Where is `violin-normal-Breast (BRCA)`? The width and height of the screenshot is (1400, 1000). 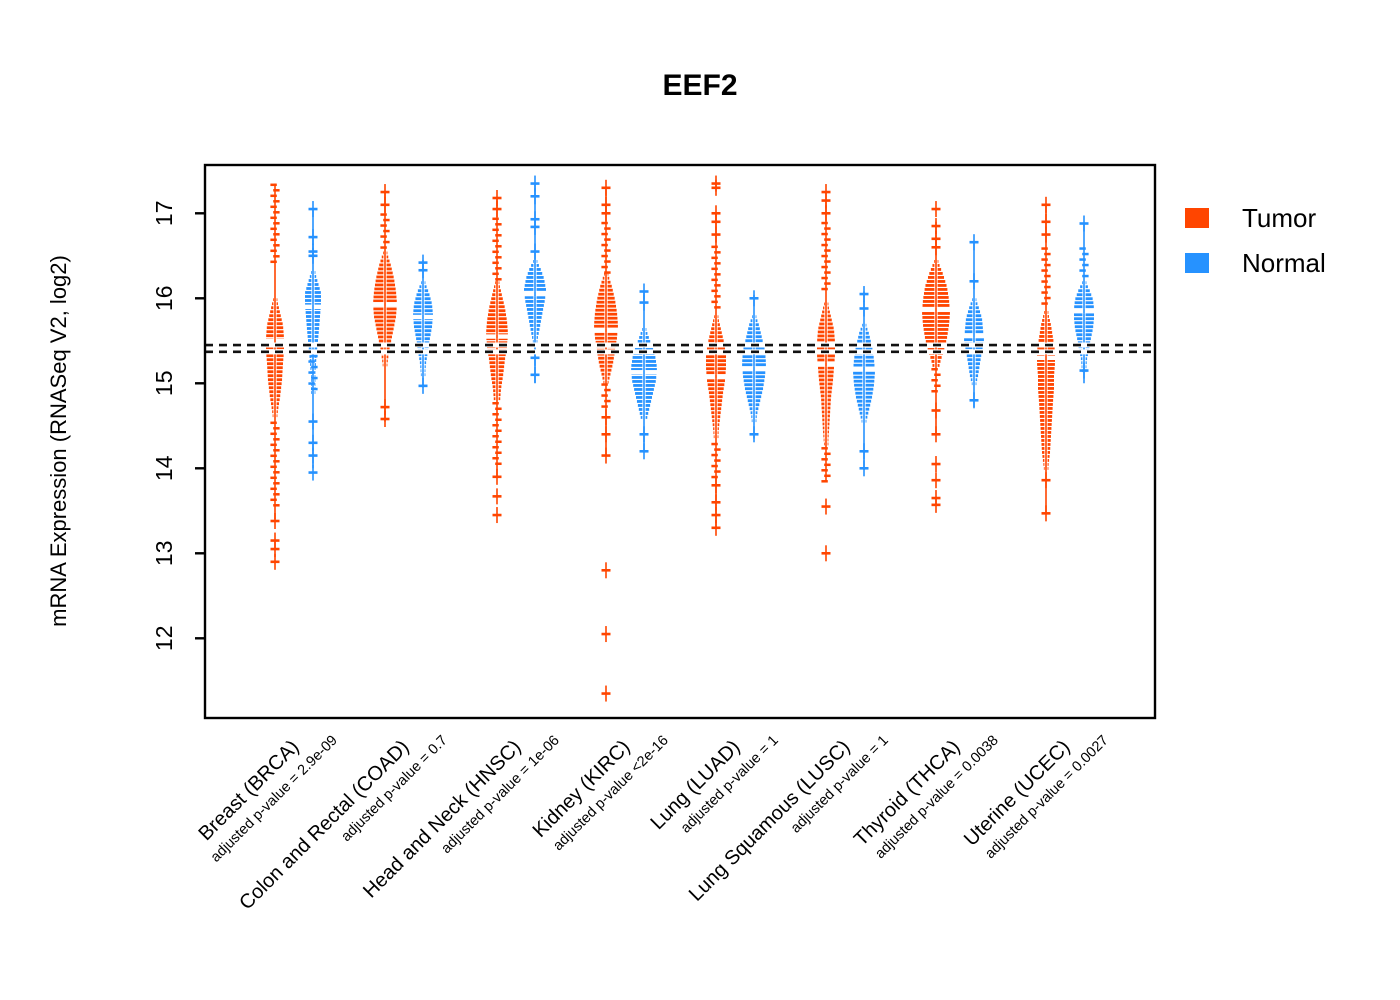
violin-normal-Breast (BRCA) is located at coordinates (313, 341).